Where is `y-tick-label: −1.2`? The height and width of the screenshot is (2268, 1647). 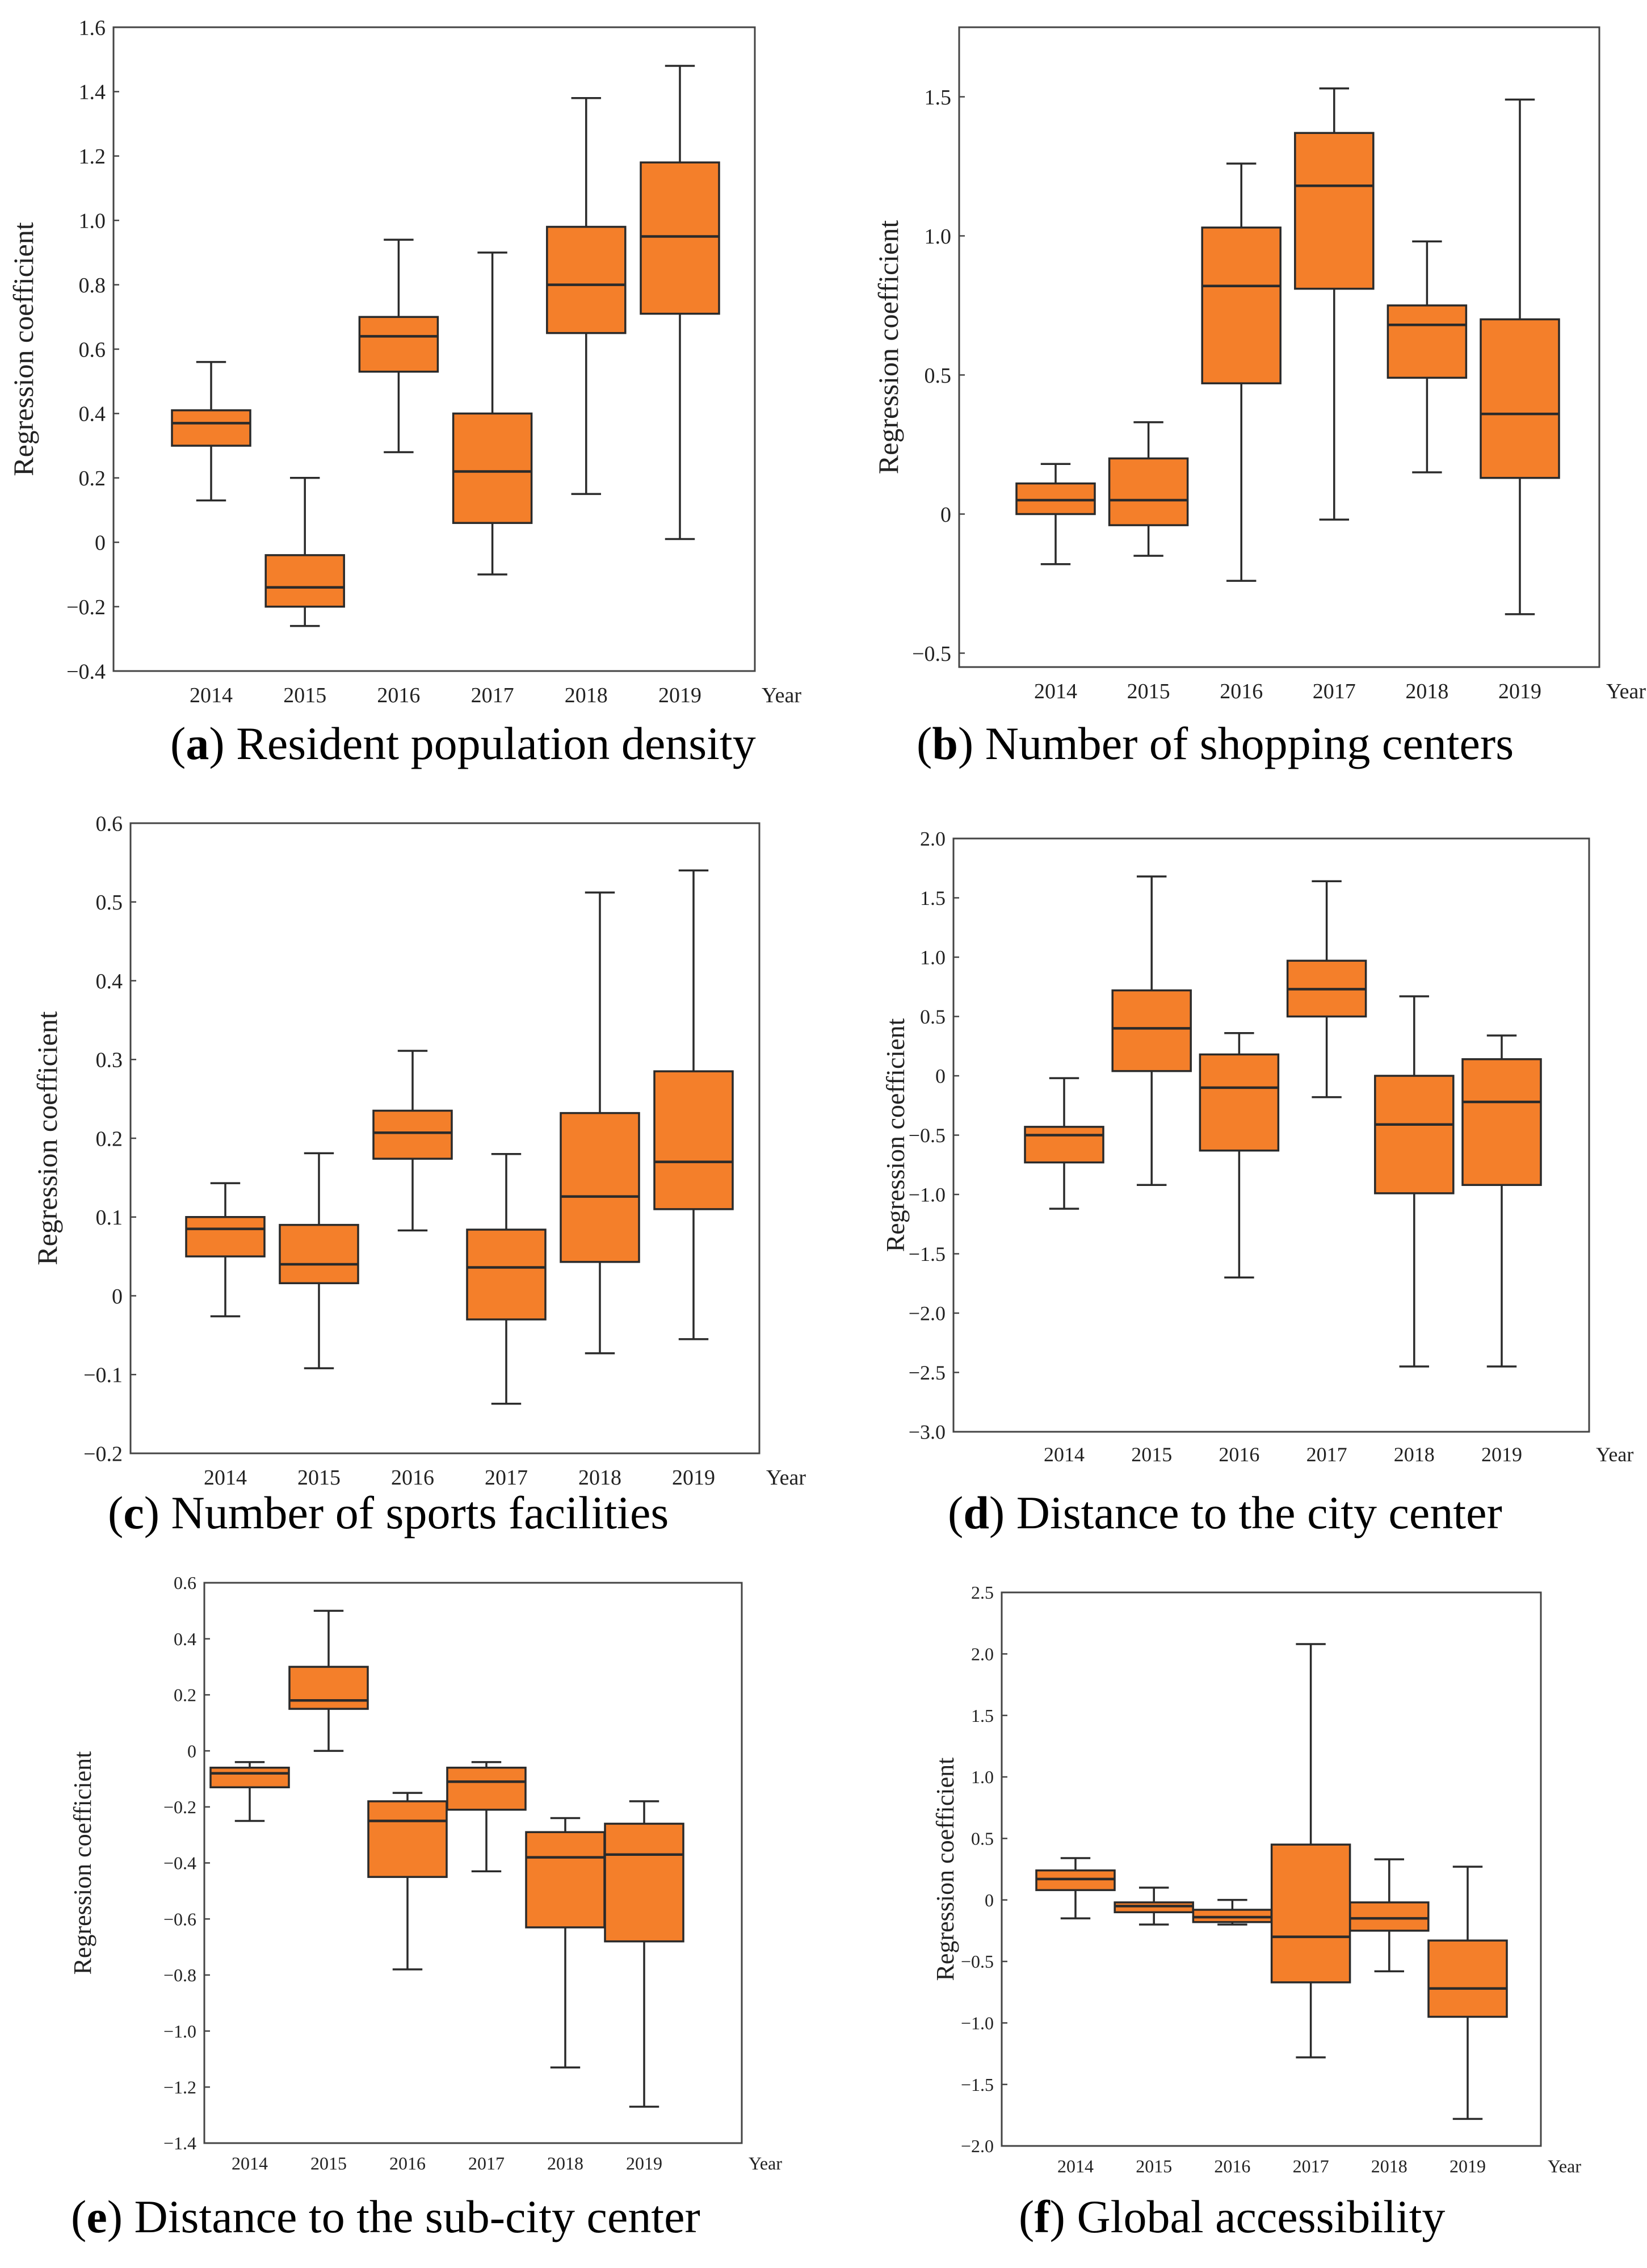
y-tick-label: −1.2 is located at coordinates (179, 2087).